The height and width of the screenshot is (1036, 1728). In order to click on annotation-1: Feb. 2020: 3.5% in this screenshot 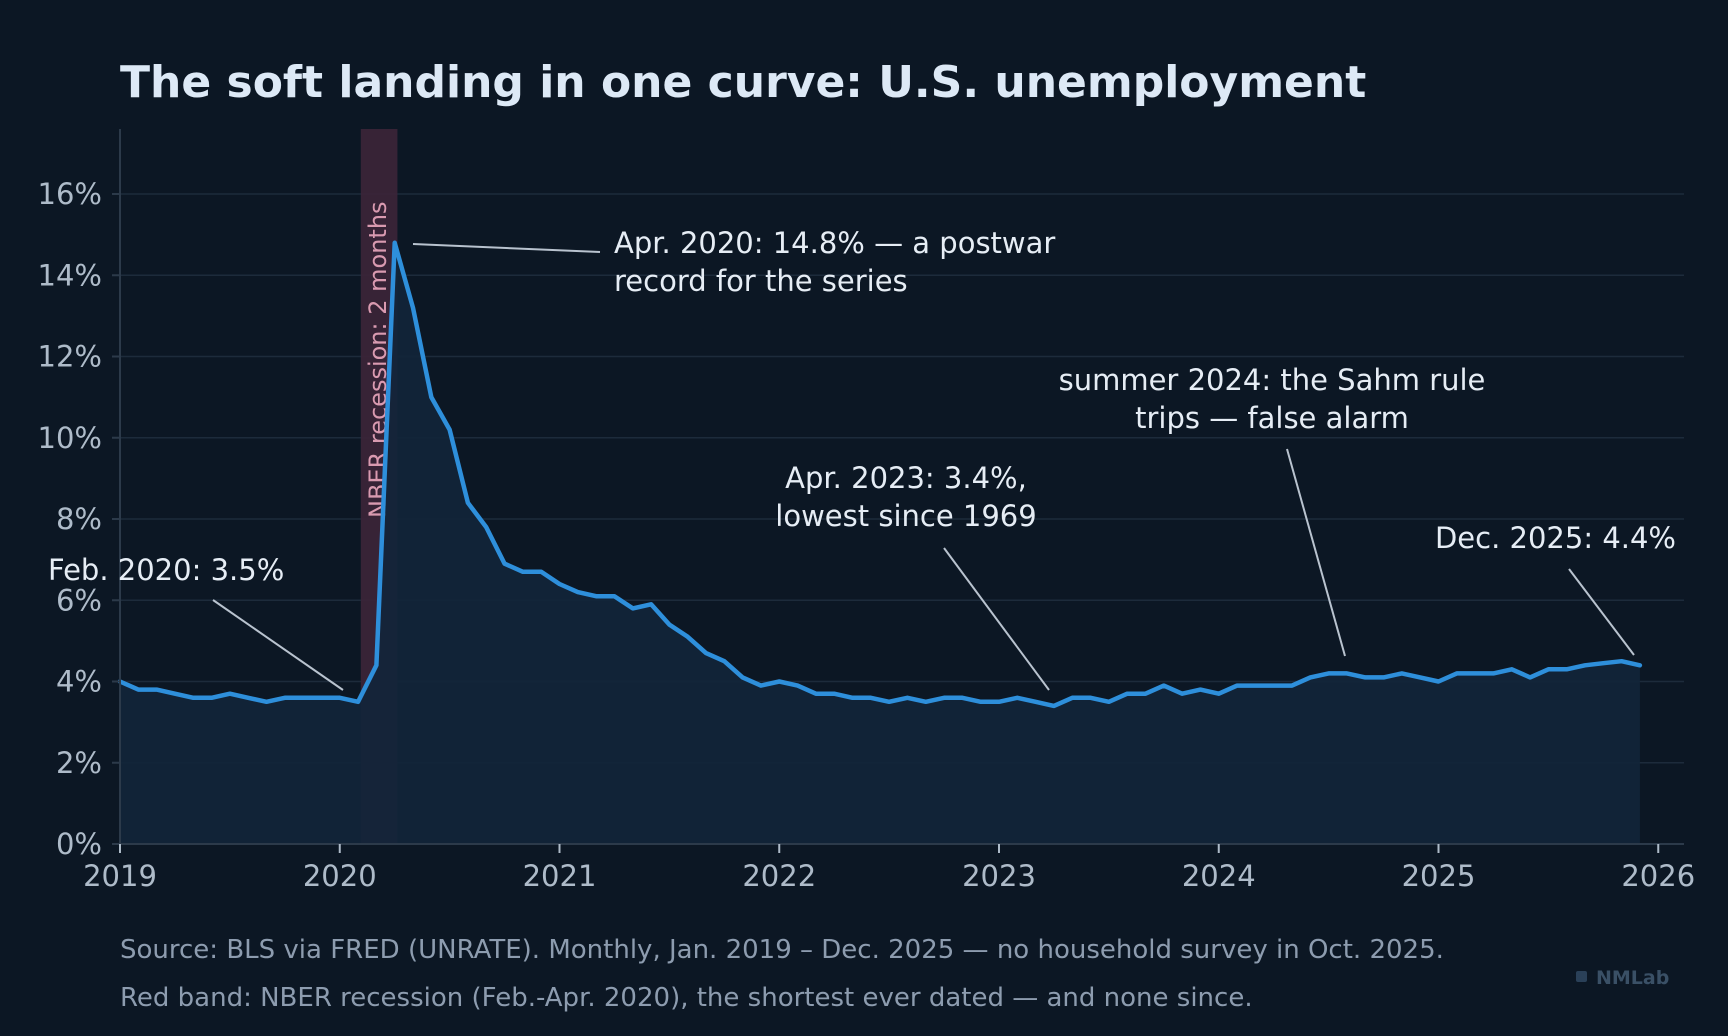, I will do `click(166, 570)`.